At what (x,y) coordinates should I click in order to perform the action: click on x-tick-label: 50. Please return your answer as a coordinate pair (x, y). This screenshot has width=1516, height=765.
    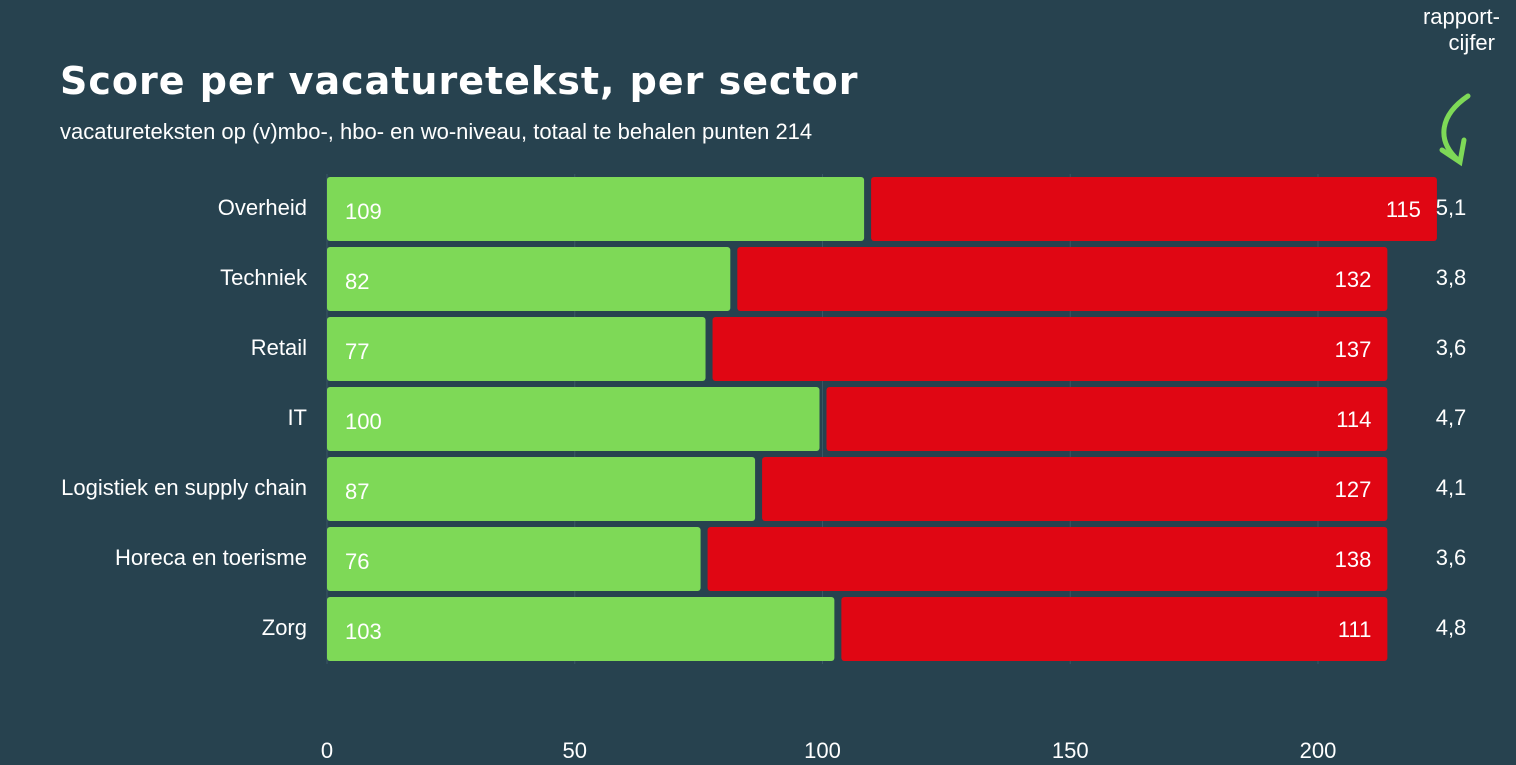
    Looking at the image, I should click on (575, 750).